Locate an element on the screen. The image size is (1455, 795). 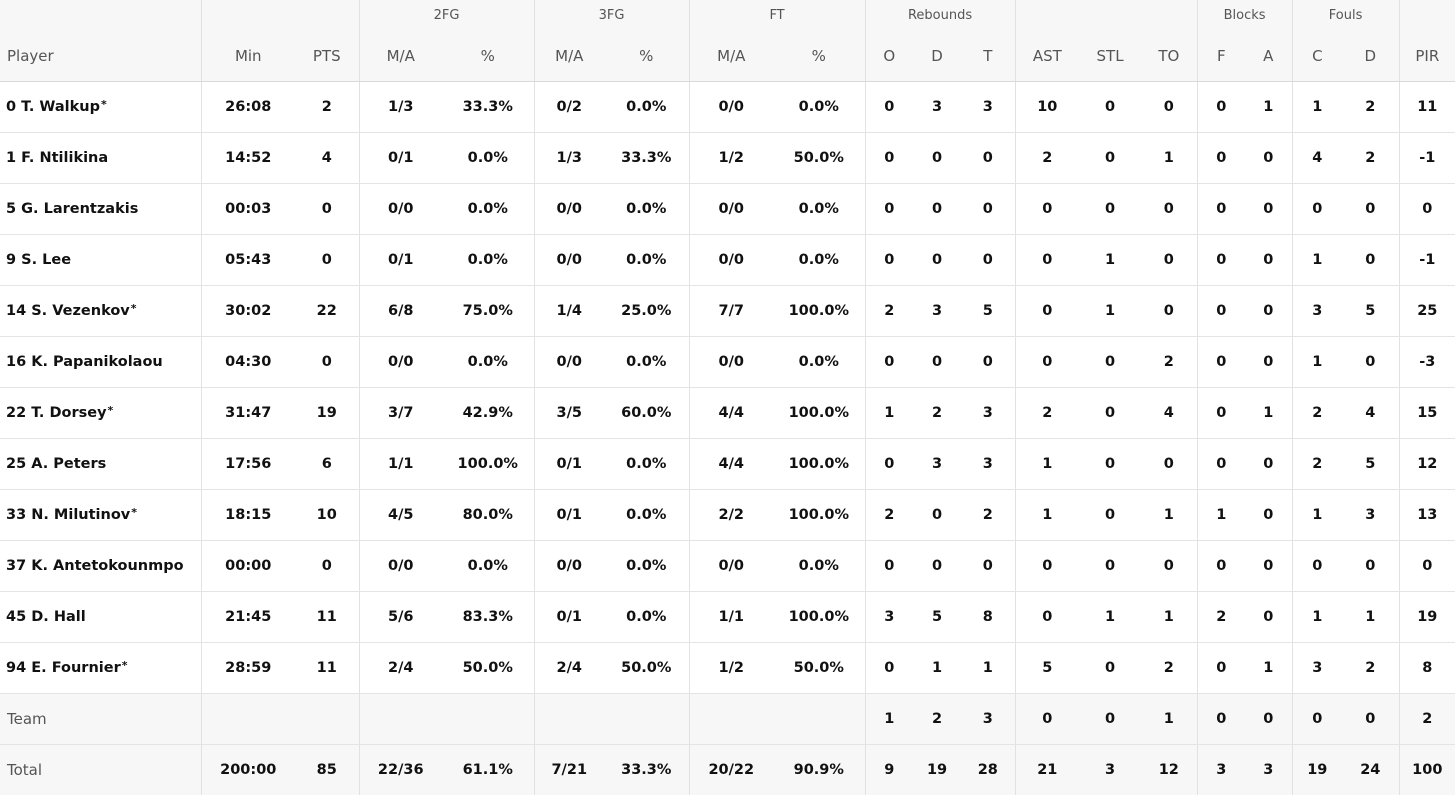
group-header-rebounds: Rebounds is located at coordinates (940, 15).